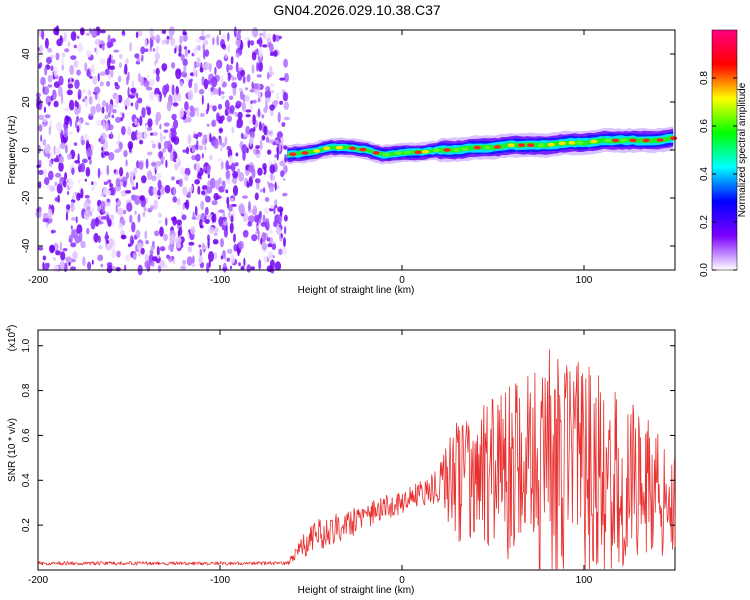  I want to click on colorbar-gradient, so click(724, 150).